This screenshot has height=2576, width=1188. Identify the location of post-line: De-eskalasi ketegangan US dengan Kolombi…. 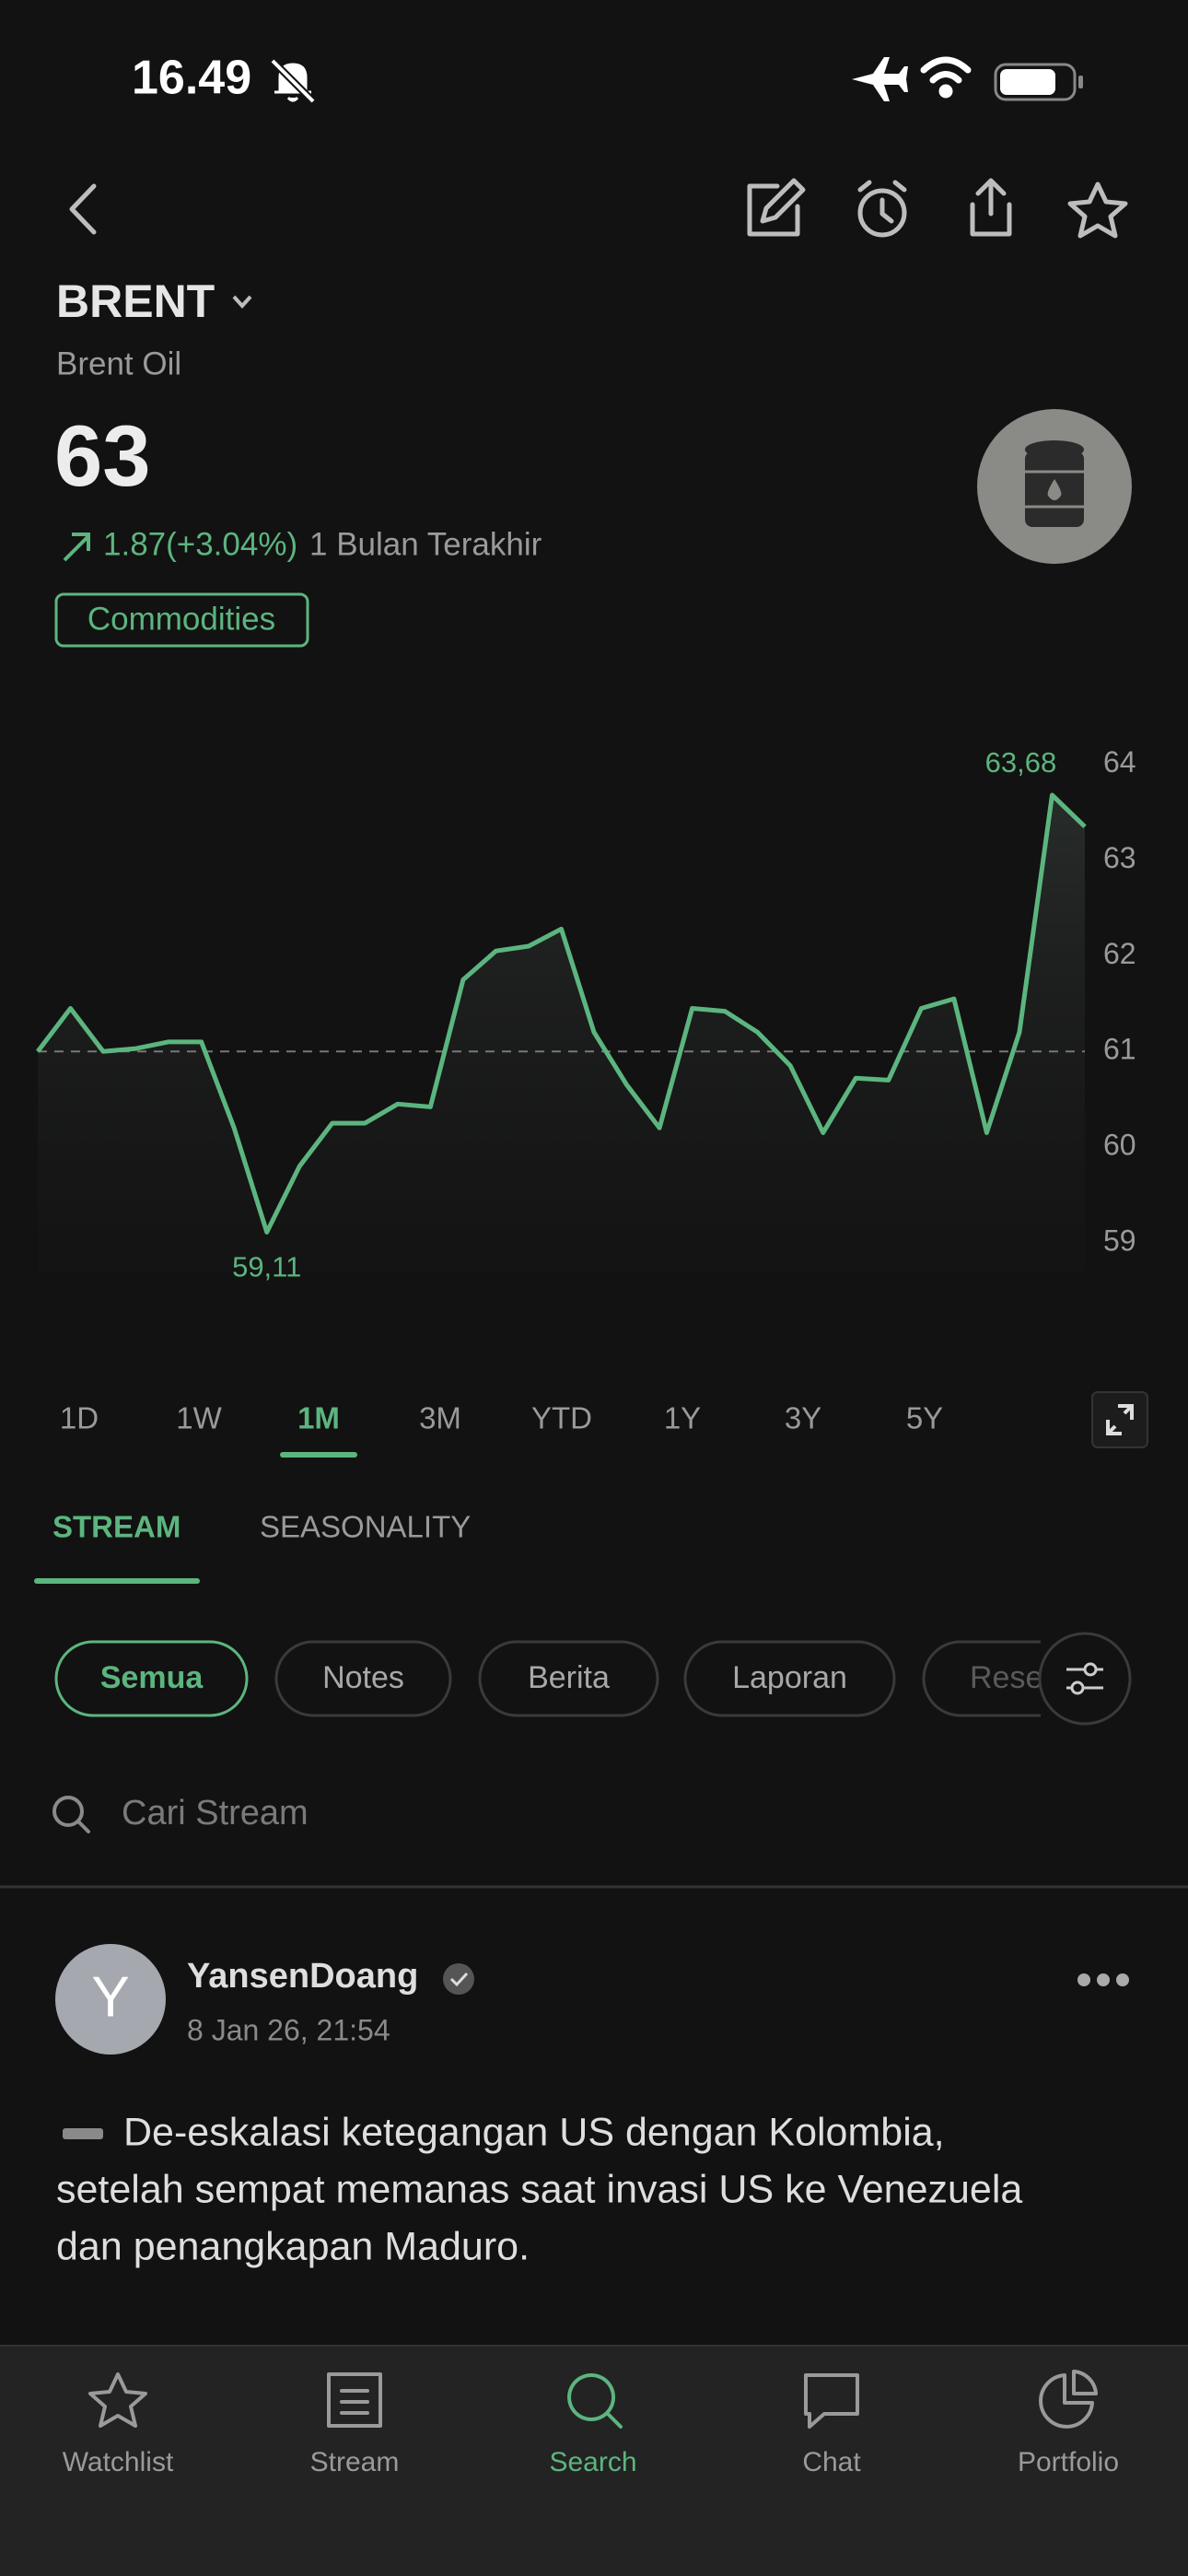
(534, 2132).